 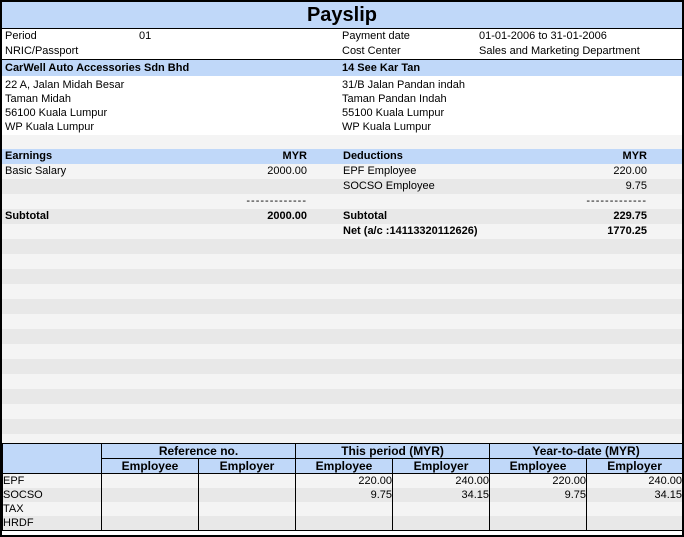 I want to click on statement-row: Basic Salary 2000.00 EPF Employee 220.00, so click(x=342, y=171).